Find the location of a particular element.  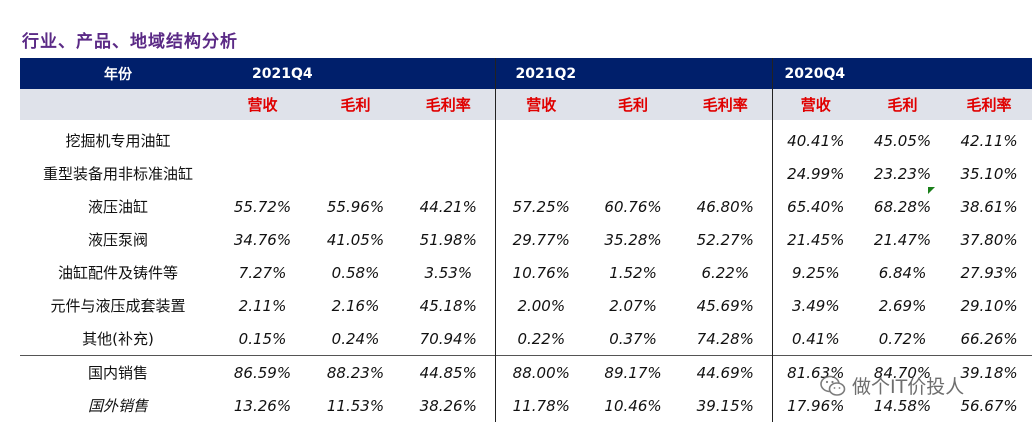

row-label: 其他(补充) is located at coordinates (118, 339).